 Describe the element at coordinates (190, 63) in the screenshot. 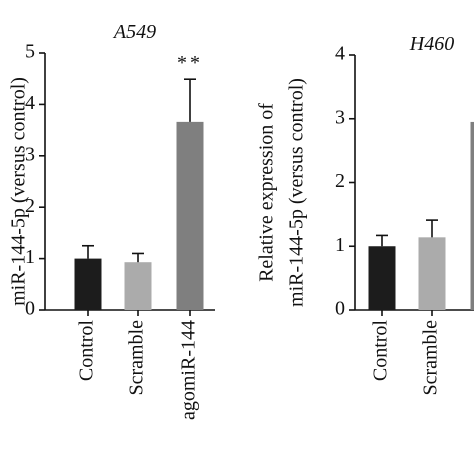

I see `significance: **` at that location.